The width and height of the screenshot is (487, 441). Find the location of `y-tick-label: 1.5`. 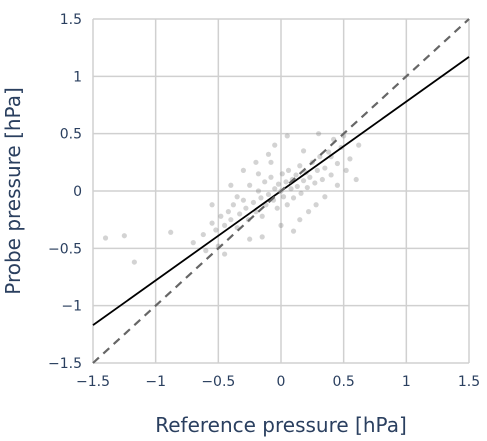

y-tick-label: 1.5 is located at coordinates (71, 20).